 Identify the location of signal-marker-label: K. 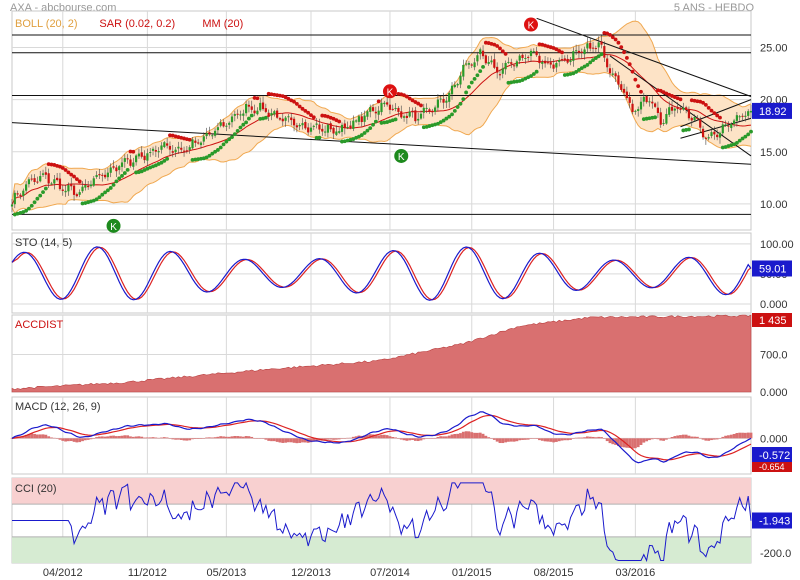
(401, 157).